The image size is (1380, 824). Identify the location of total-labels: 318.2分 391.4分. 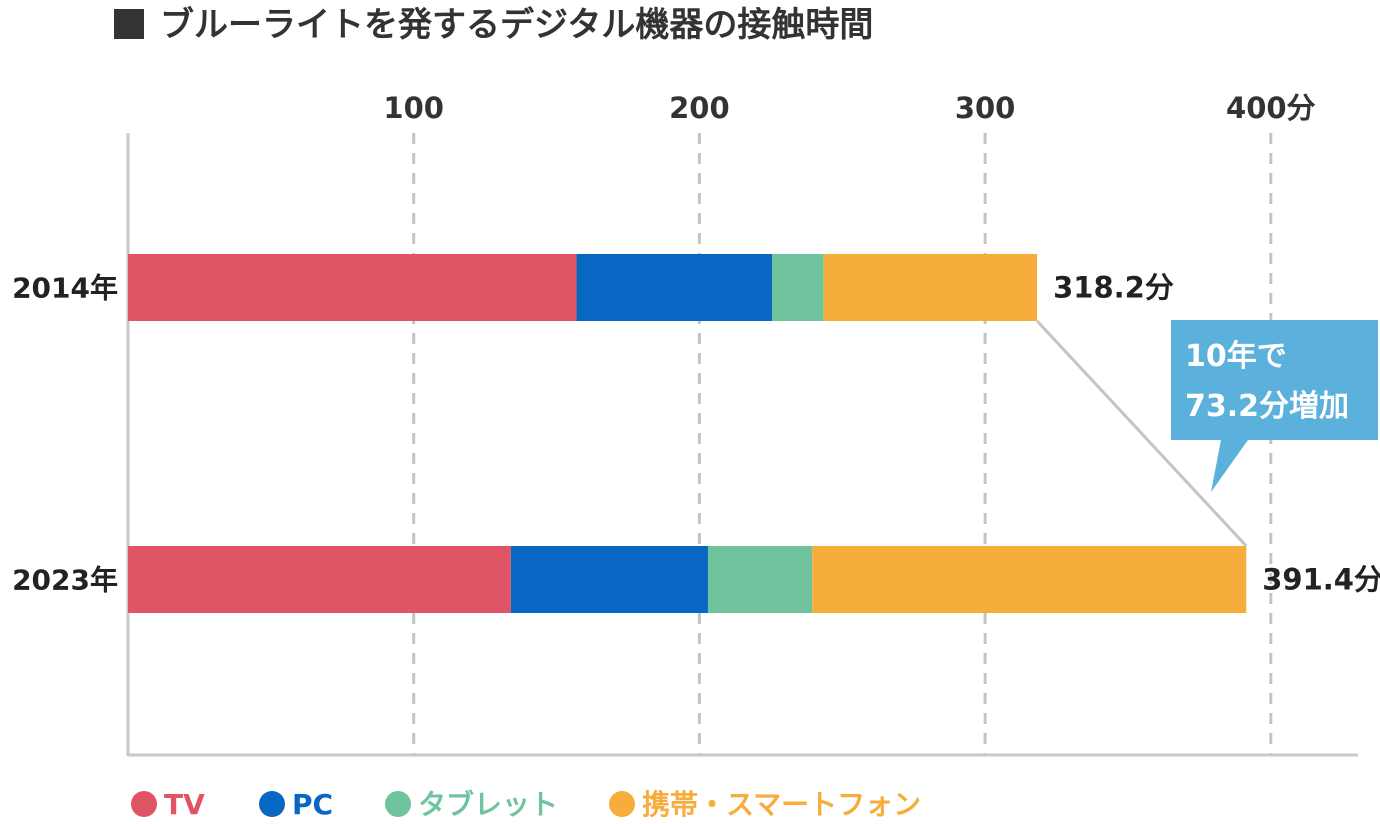
(1216, 434).